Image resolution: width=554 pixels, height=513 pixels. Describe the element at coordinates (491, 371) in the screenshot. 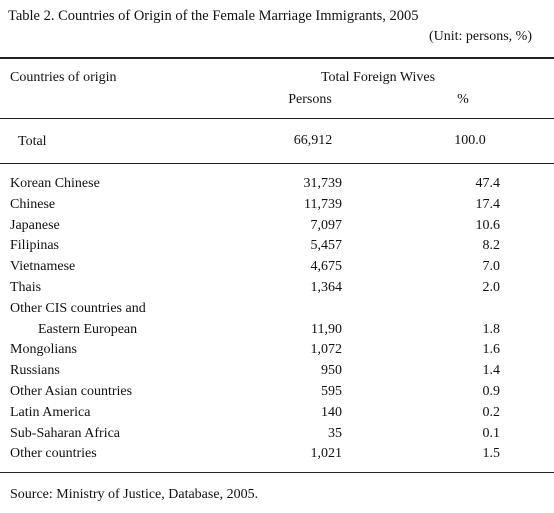

I see `row-percent: 1.4` at that location.